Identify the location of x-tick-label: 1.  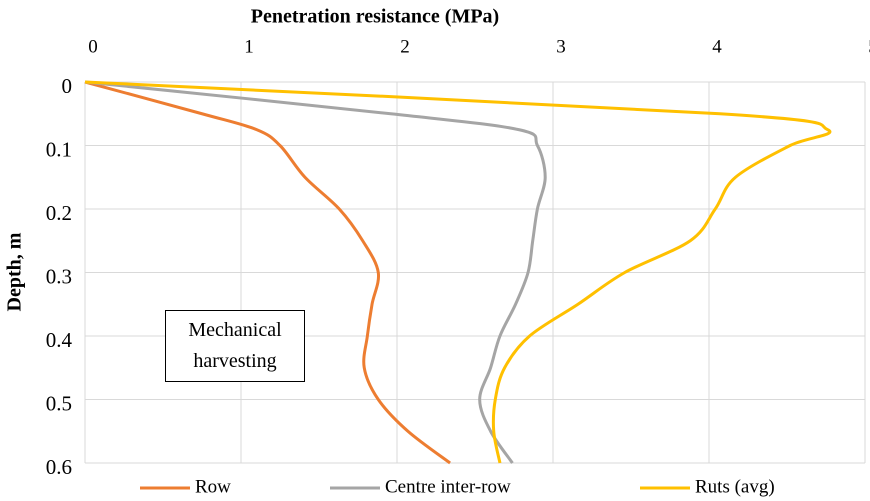
(249, 46).